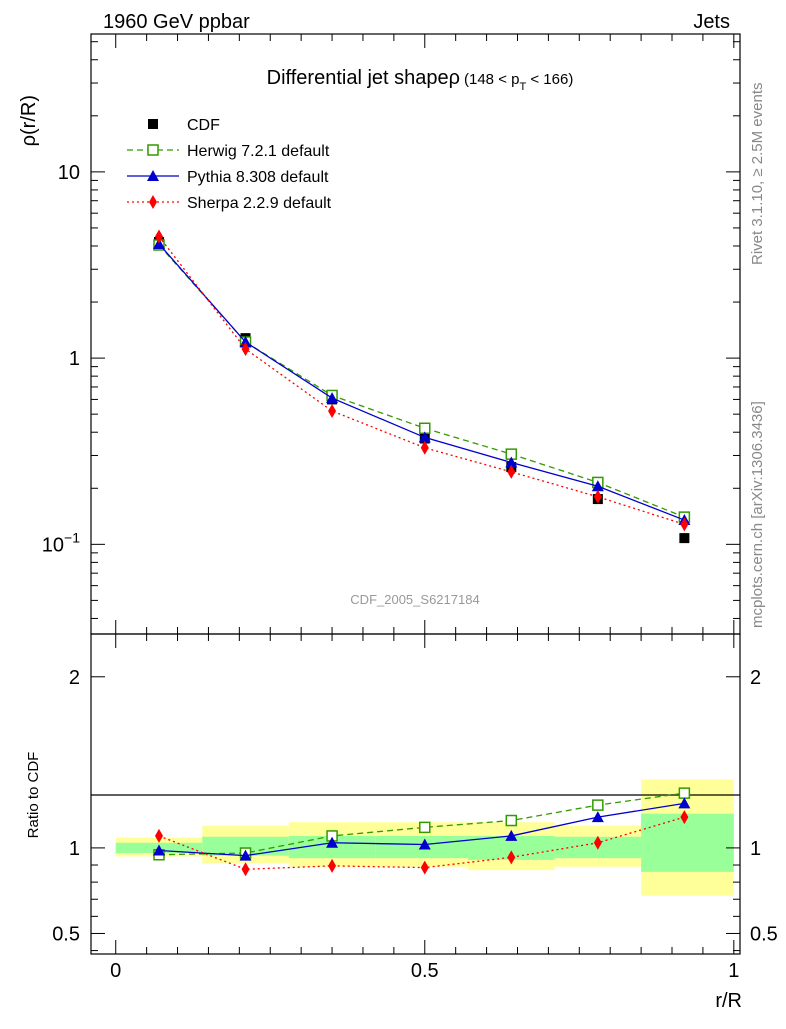 The image size is (786, 1029). What do you see at coordinates (258, 177) in the screenshot?
I see `legend-label-pythia: Pythia 8.308 default` at bounding box center [258, 177].